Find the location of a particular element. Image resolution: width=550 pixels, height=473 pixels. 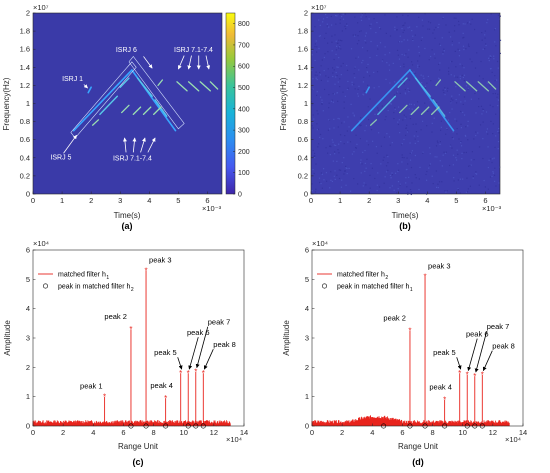

x-tick-label: 8 is located at coordinates (153, 432).